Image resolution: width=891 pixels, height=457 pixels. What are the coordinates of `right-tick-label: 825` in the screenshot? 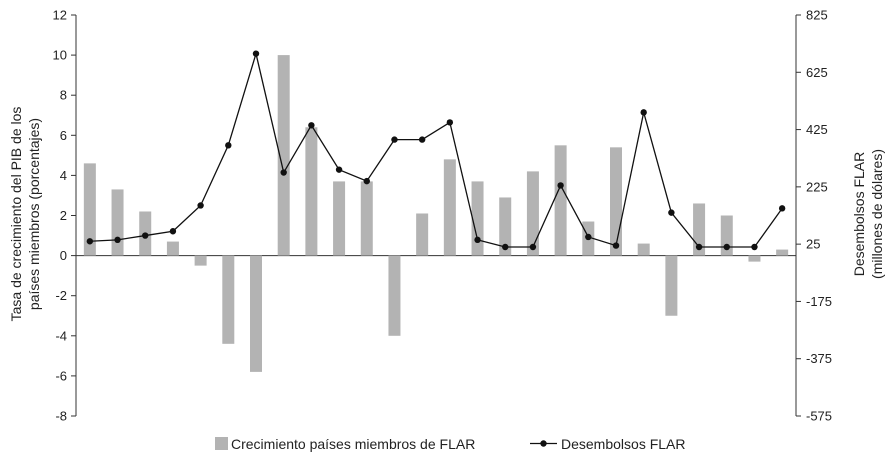 It's located at (817, 15).